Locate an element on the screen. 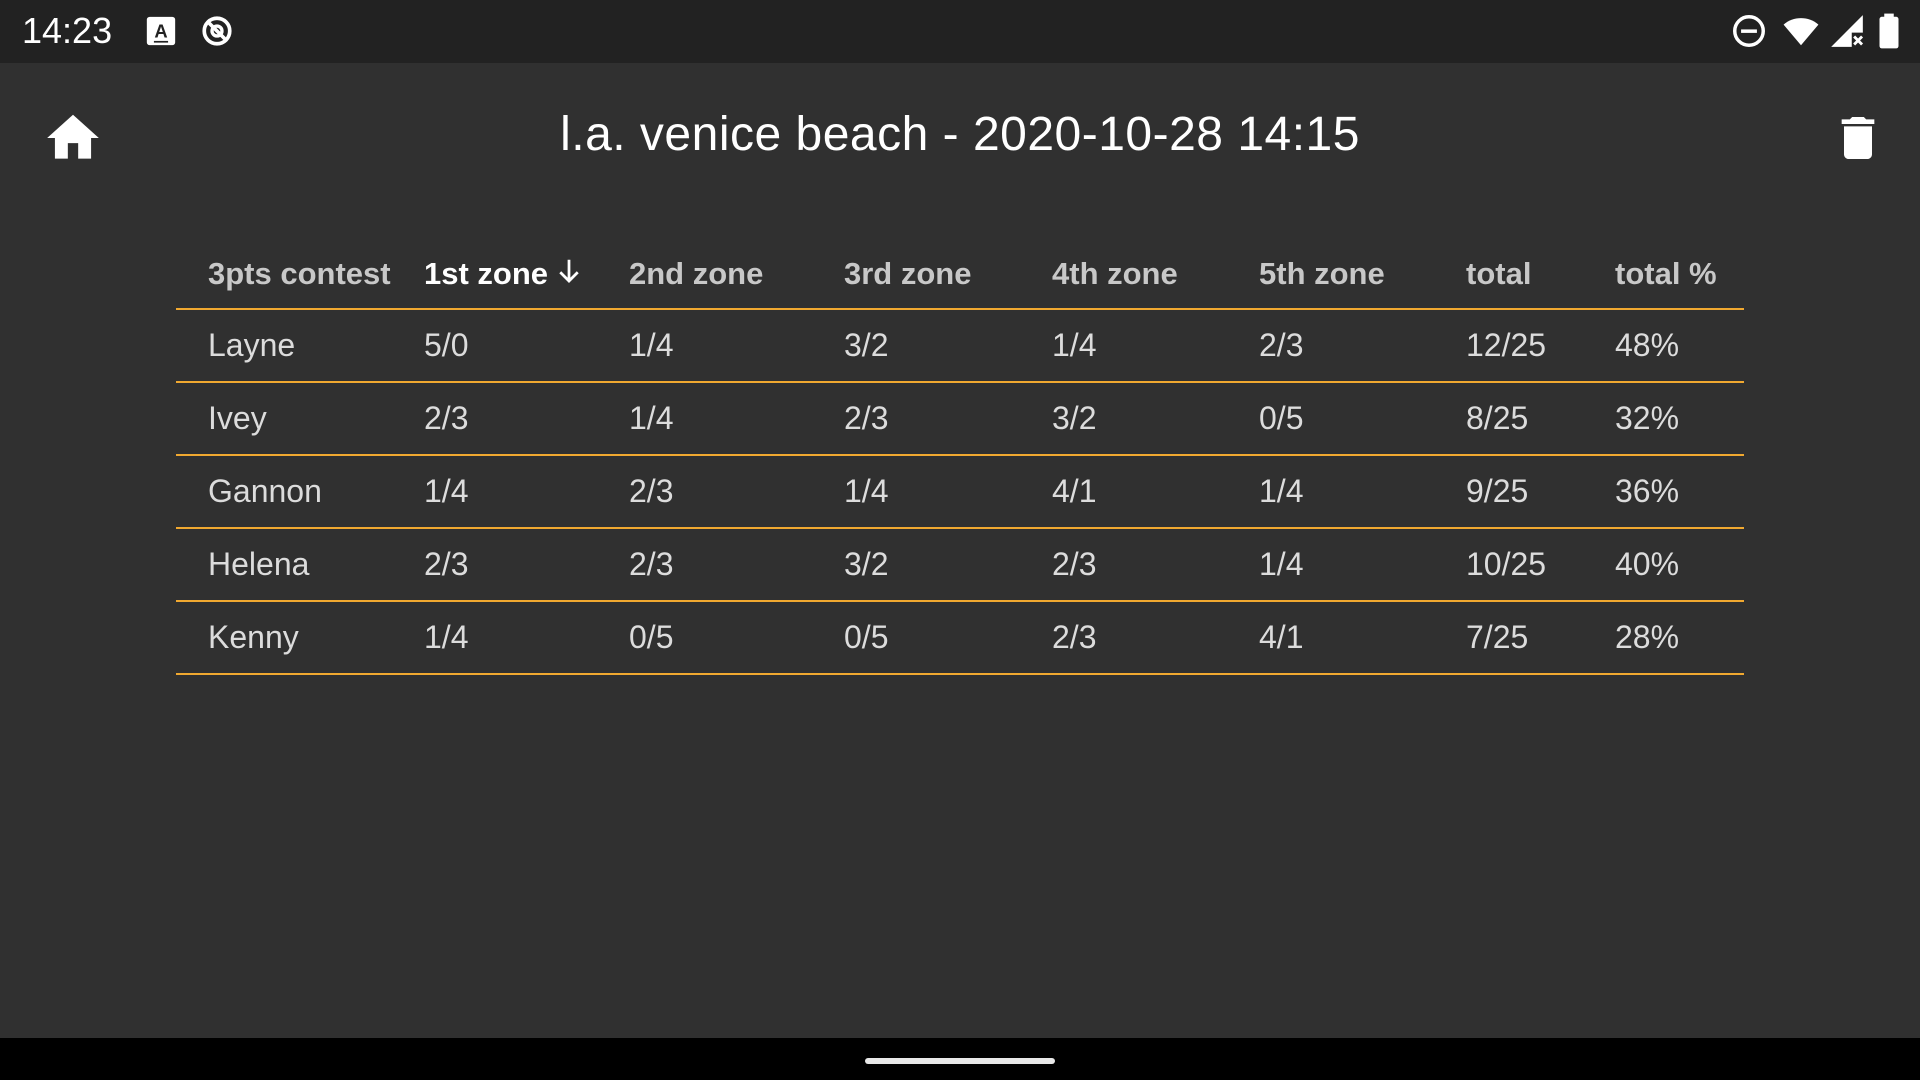  table-row: Ivey 2/3 1/4 2/3 3/2 0/5 8/25 32% is located at coordinates (960, 419).